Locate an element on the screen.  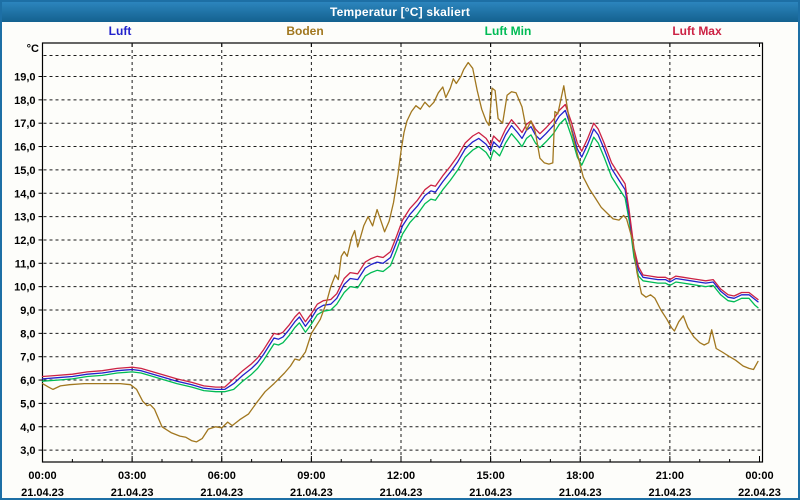
x-tick-time-label: 18:00 is located at coordinates (580, 476).